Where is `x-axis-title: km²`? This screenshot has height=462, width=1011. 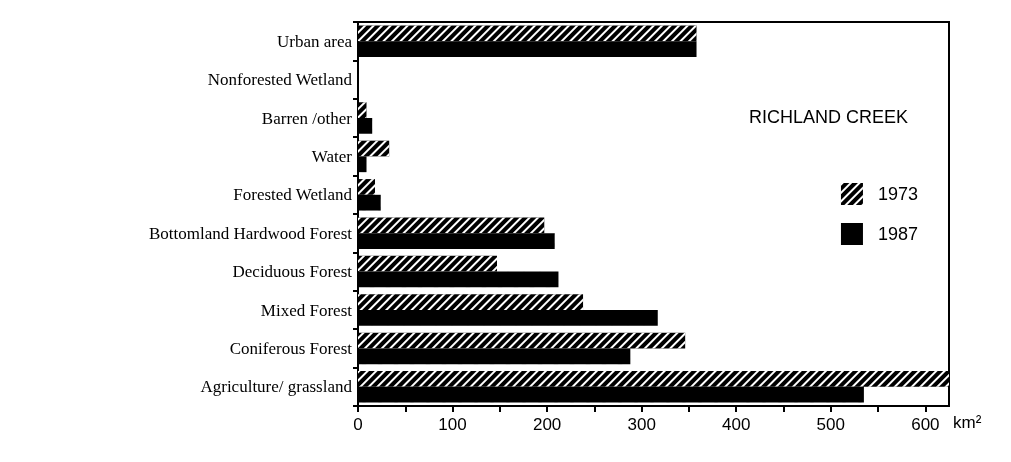
x-axis-title: km² is located at coordinates (967, 422).